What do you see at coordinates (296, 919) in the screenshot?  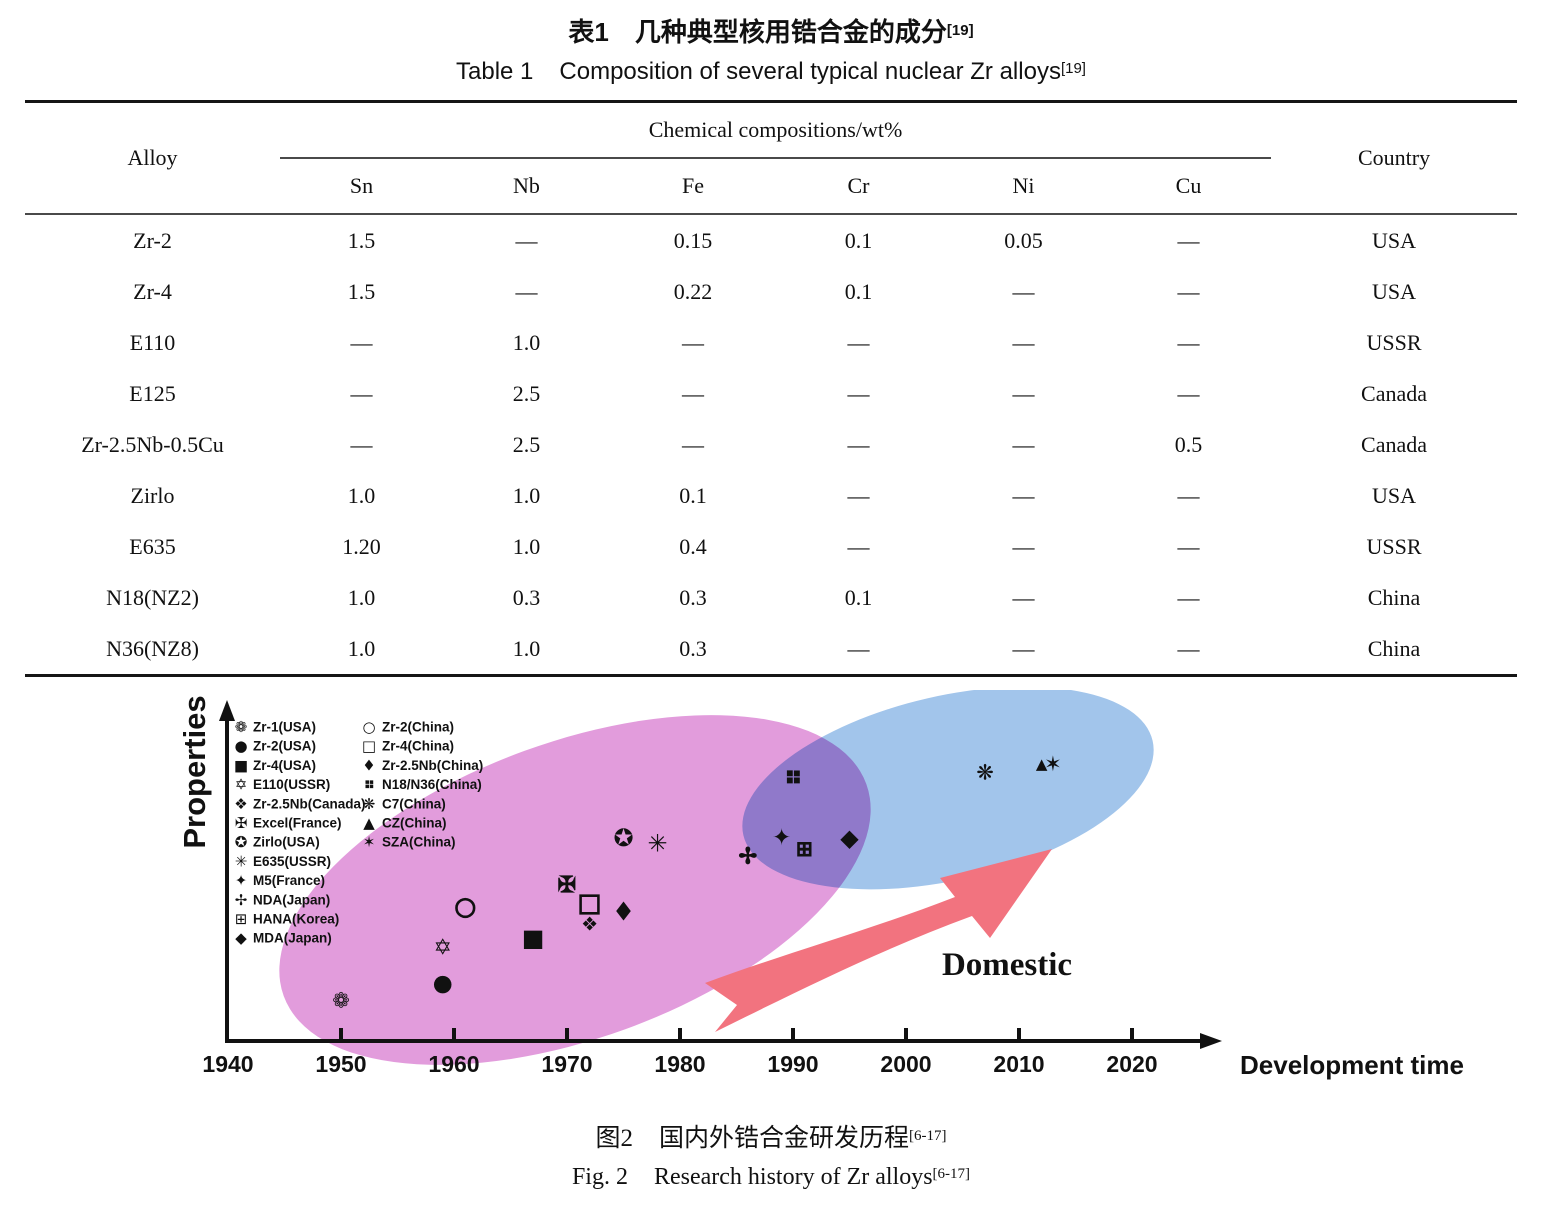 I see `legend-label: HANA(Korea)` at bounding box center [296, 919].